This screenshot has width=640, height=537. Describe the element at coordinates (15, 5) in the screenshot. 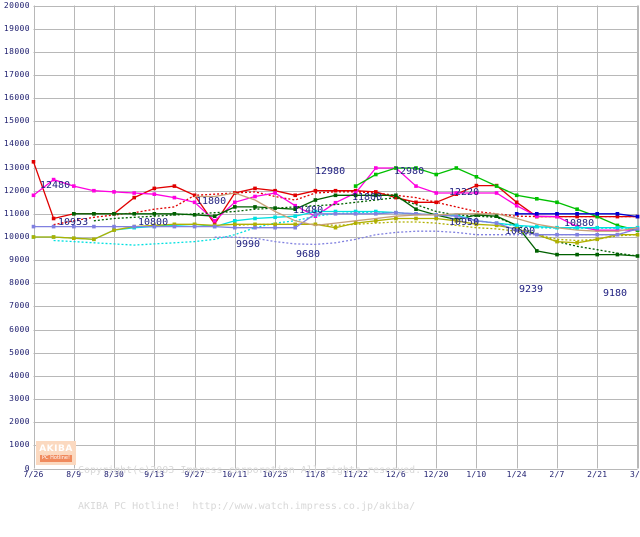

I see `y-axis-tick-label: 20000` at that location.